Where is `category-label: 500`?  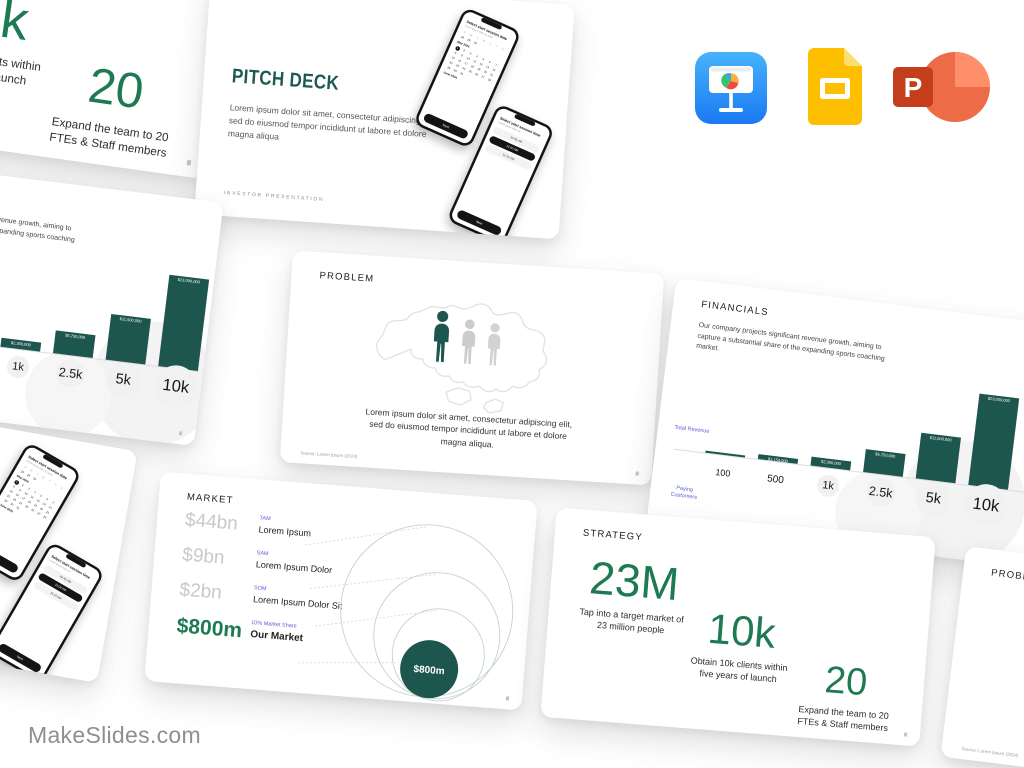 category-label: 500 is located at coordinates (775, 479).